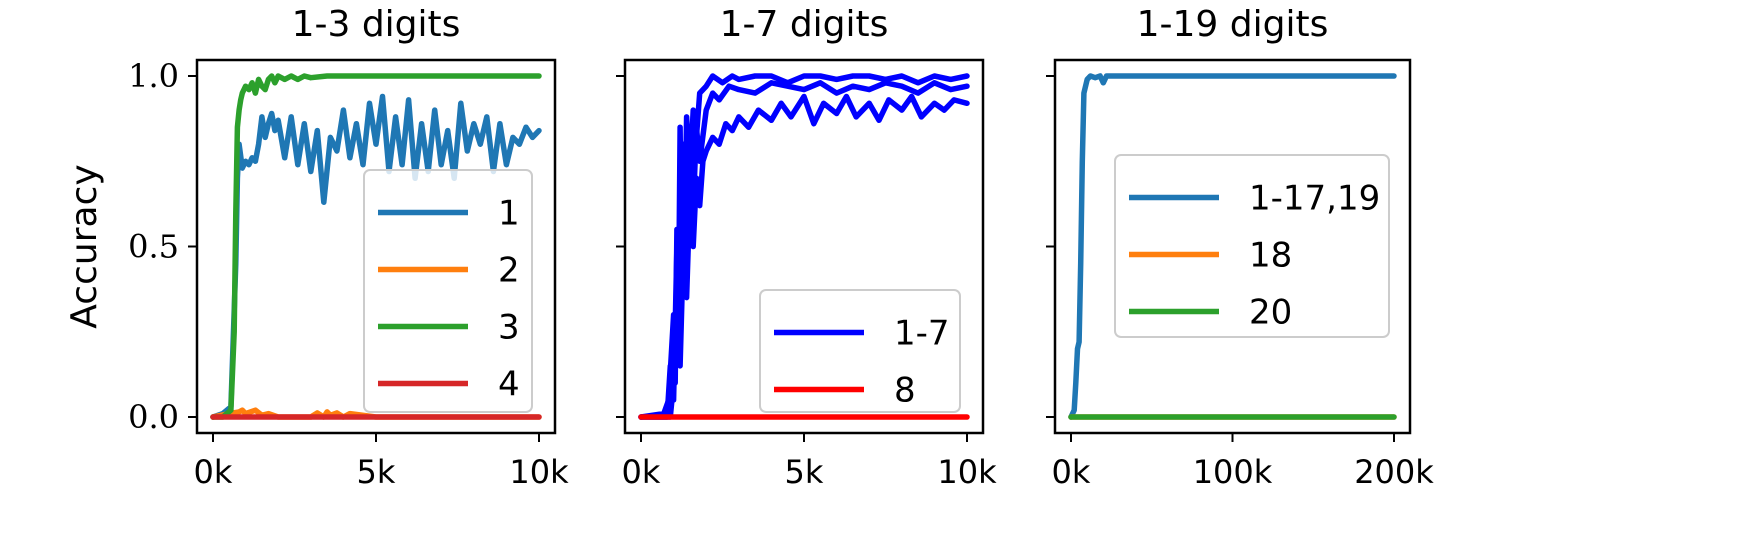  Describe the element at coordinates (1233, 24) in the screenshot. I see `chart-title: 1-19 digits` at that location.